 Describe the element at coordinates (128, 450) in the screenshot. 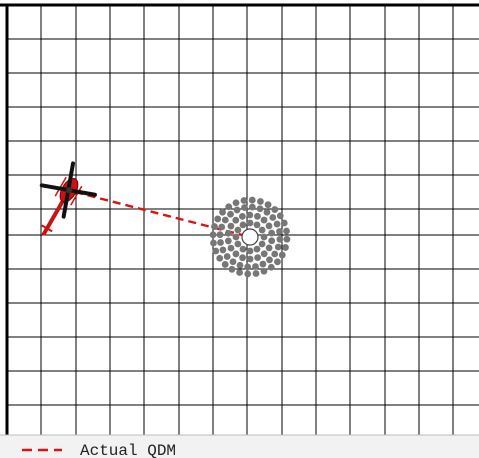

I see `legend-label-qdm: Actual QDM` at that location.